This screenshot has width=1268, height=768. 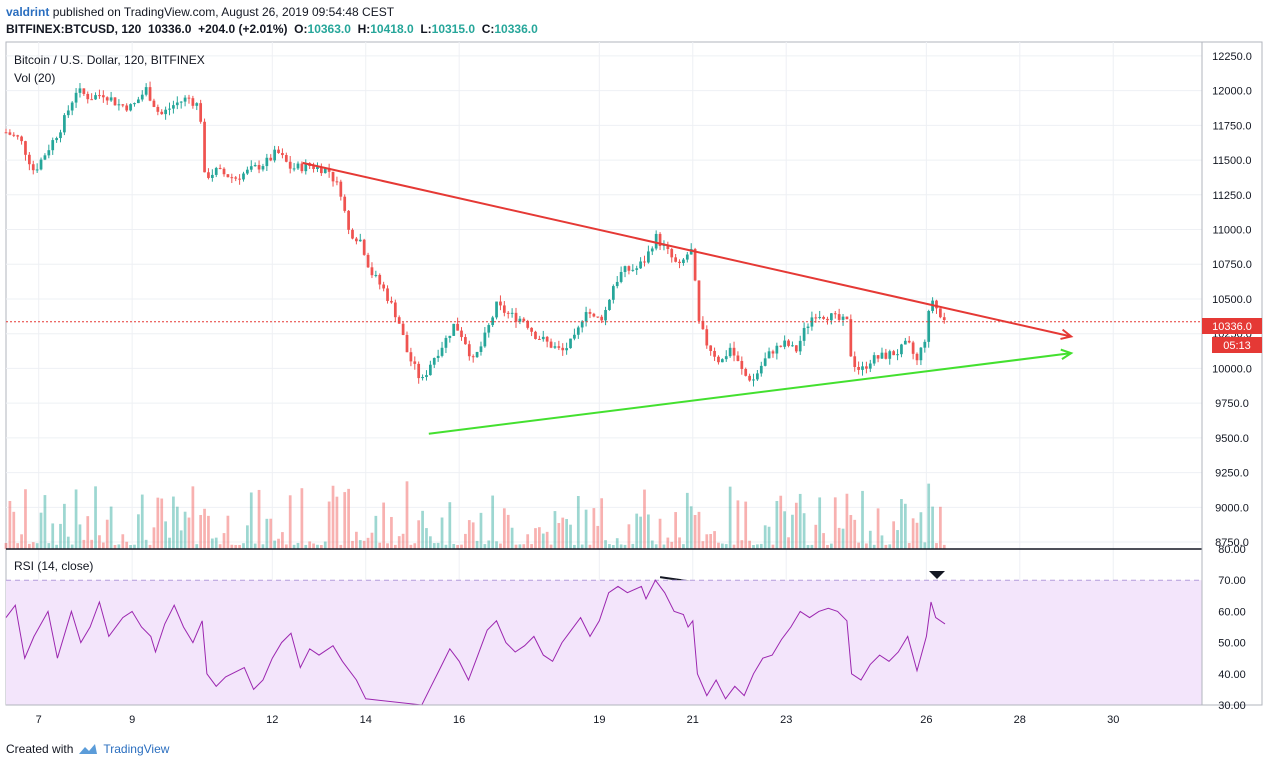 I want to click on time-tick-label: 14, so click(x=366, y=720).